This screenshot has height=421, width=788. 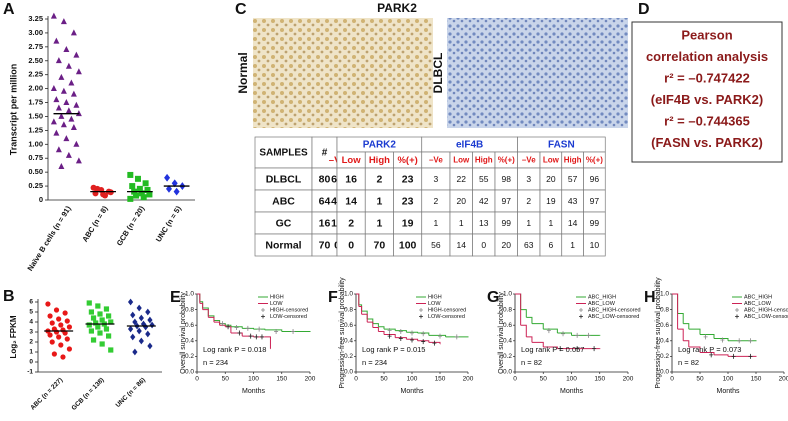 What do you see at coordinates (348, 325) in the screenshot?
I see `y-tick-label: 0.6` at bounding box center [348, 325].